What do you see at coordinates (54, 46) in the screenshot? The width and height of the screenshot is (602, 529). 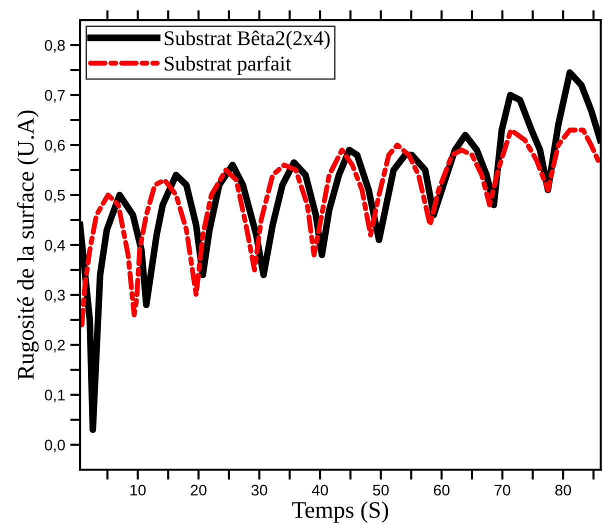 I see `y-tick-label: 0,8` at bounding box center [54, 46].